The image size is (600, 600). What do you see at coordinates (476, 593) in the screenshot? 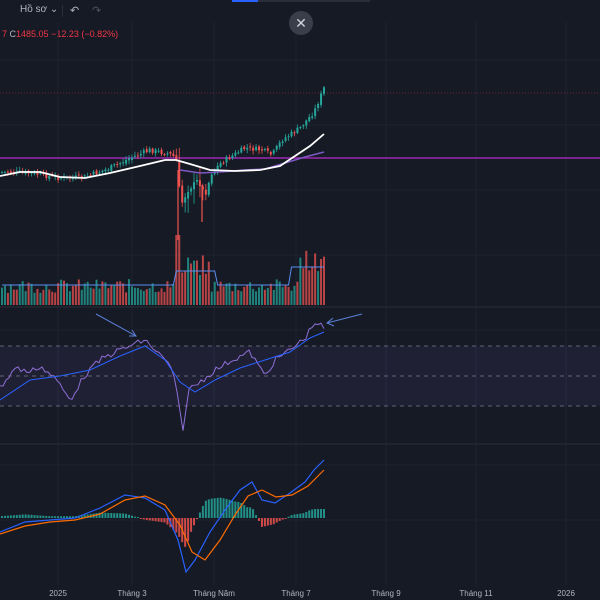
I see `time-label-november: Tháng 11` at bounding box center [476, 593].